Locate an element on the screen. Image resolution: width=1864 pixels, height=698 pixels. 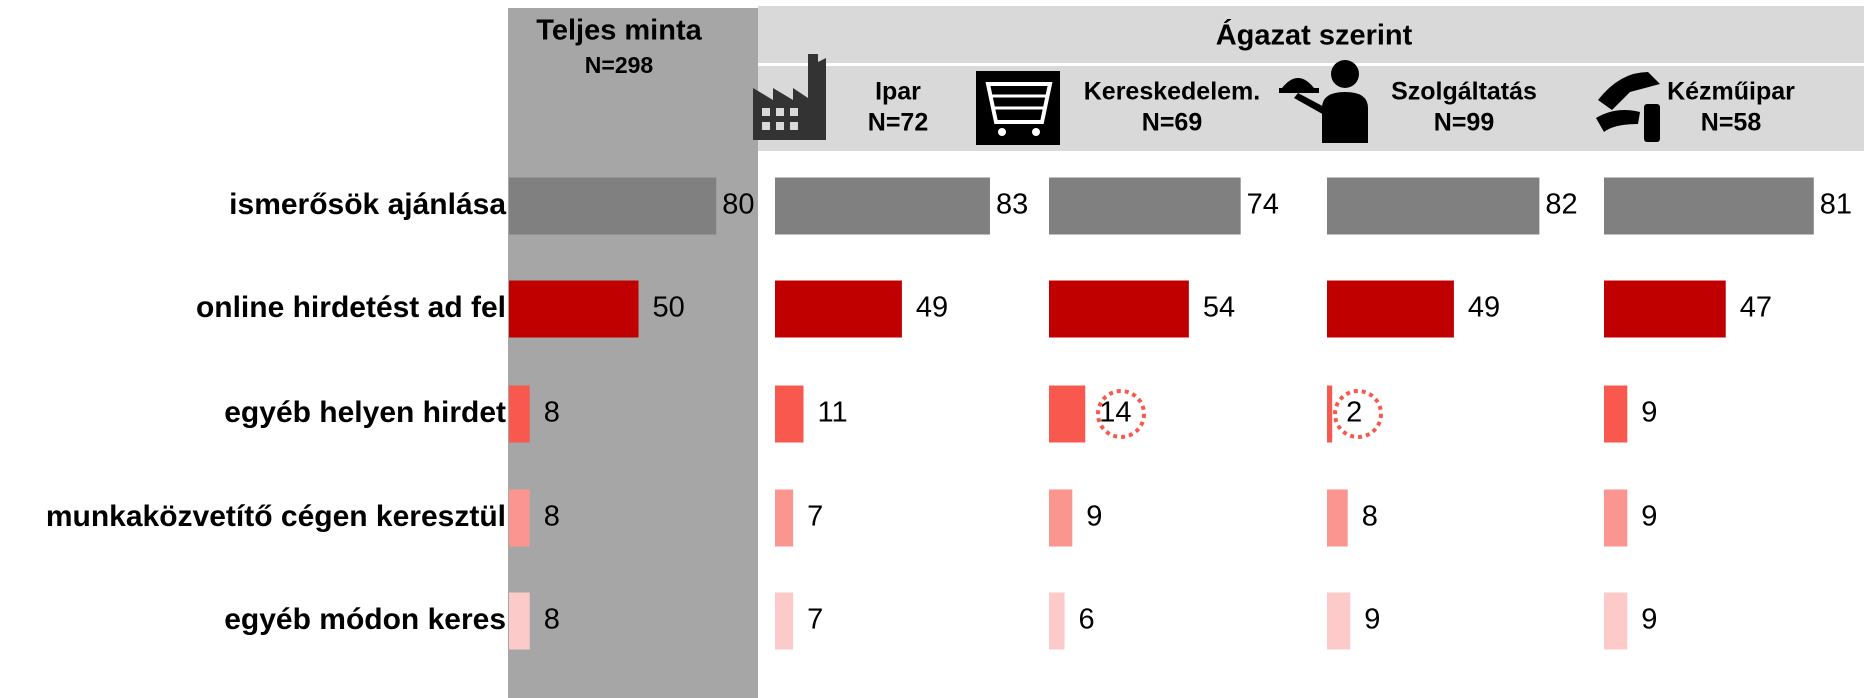
panel-title: Kereskedelem. is located at coordinates (1172, 92).